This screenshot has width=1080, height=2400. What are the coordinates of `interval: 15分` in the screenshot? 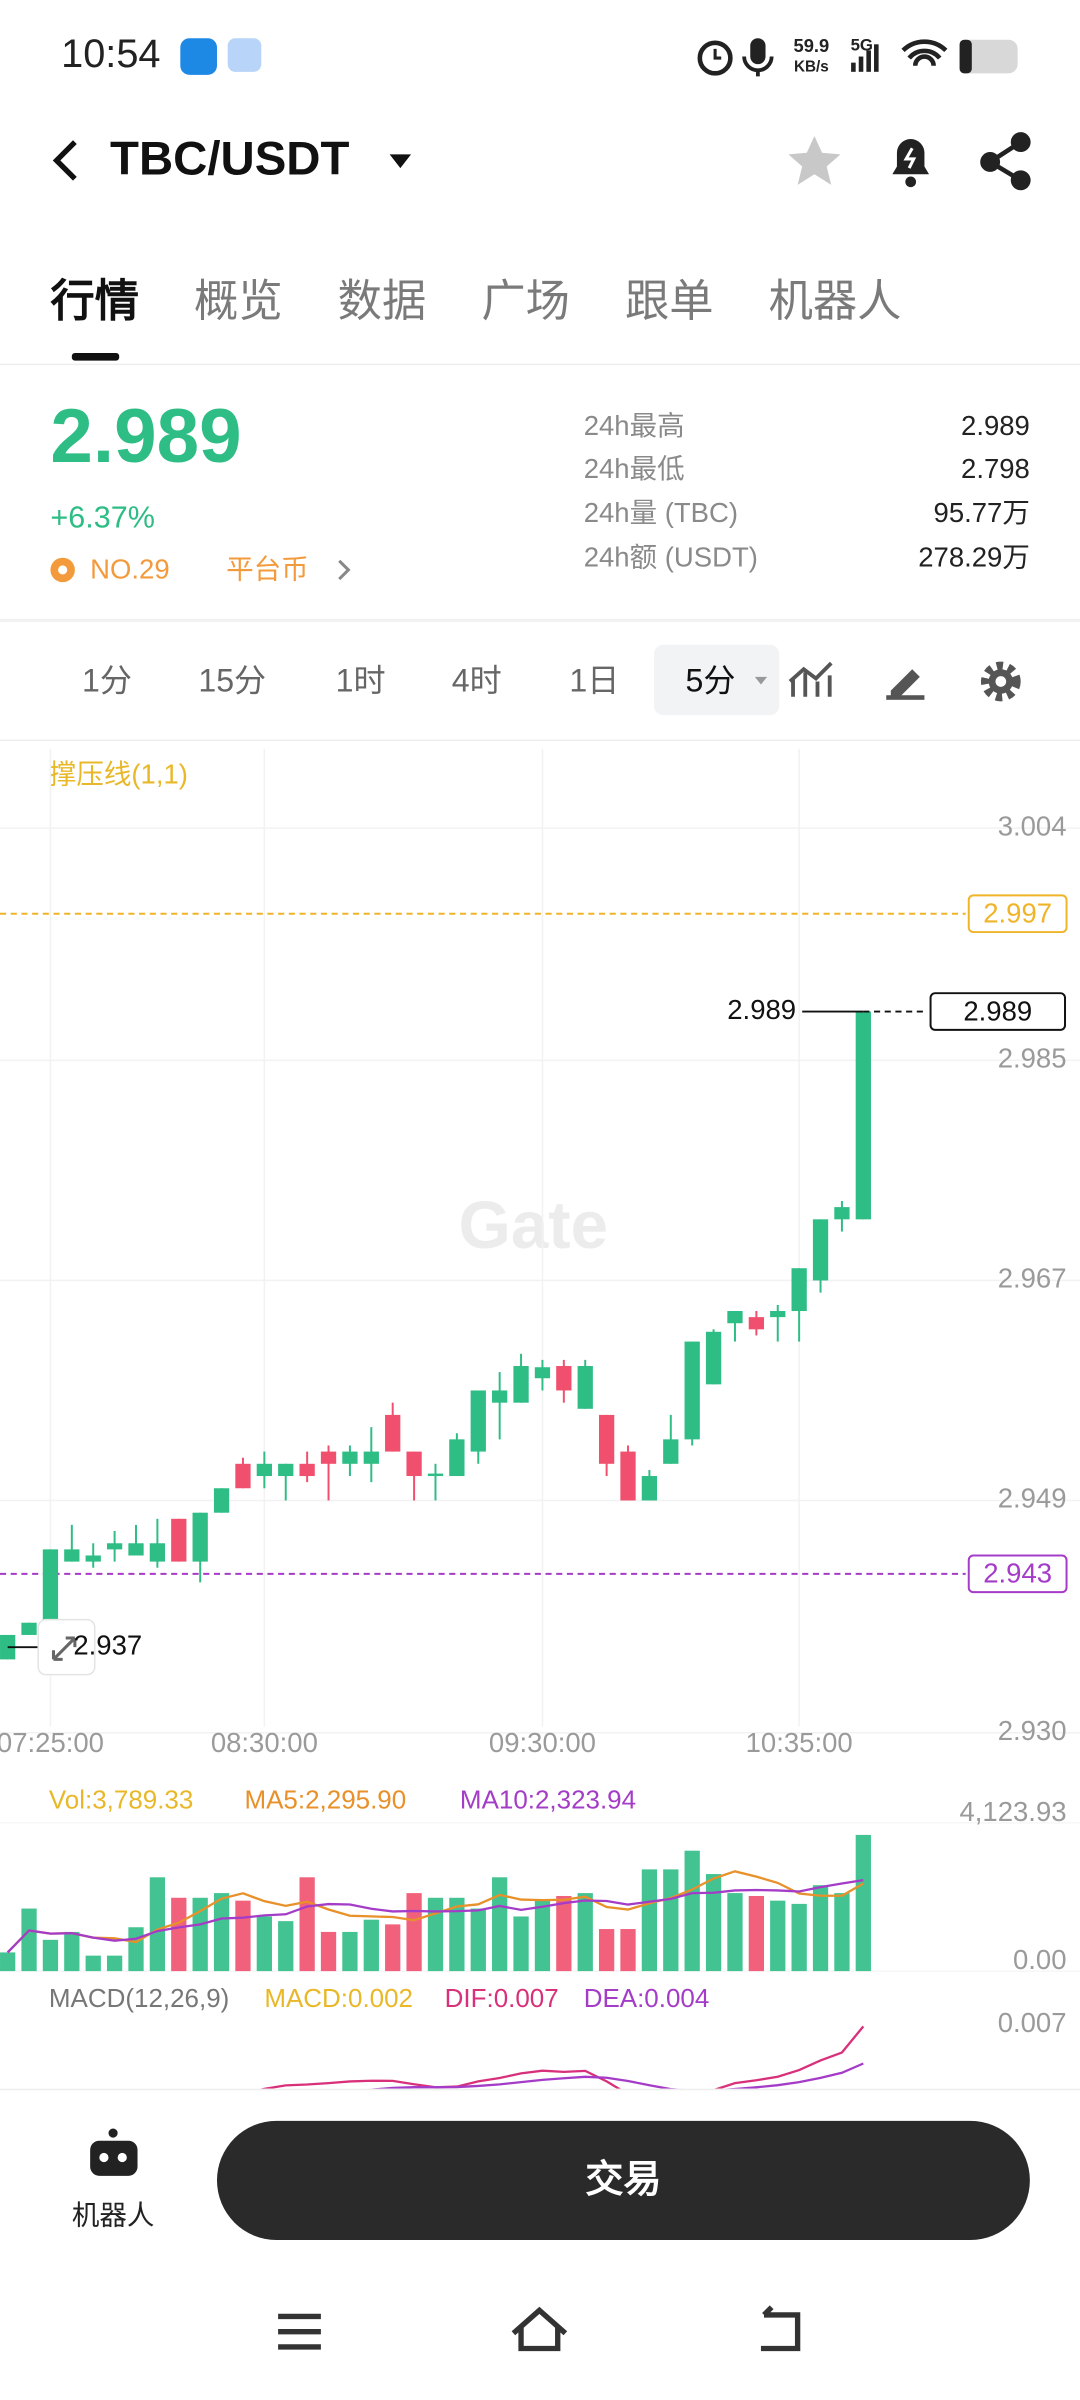 It's located at (232, 680).